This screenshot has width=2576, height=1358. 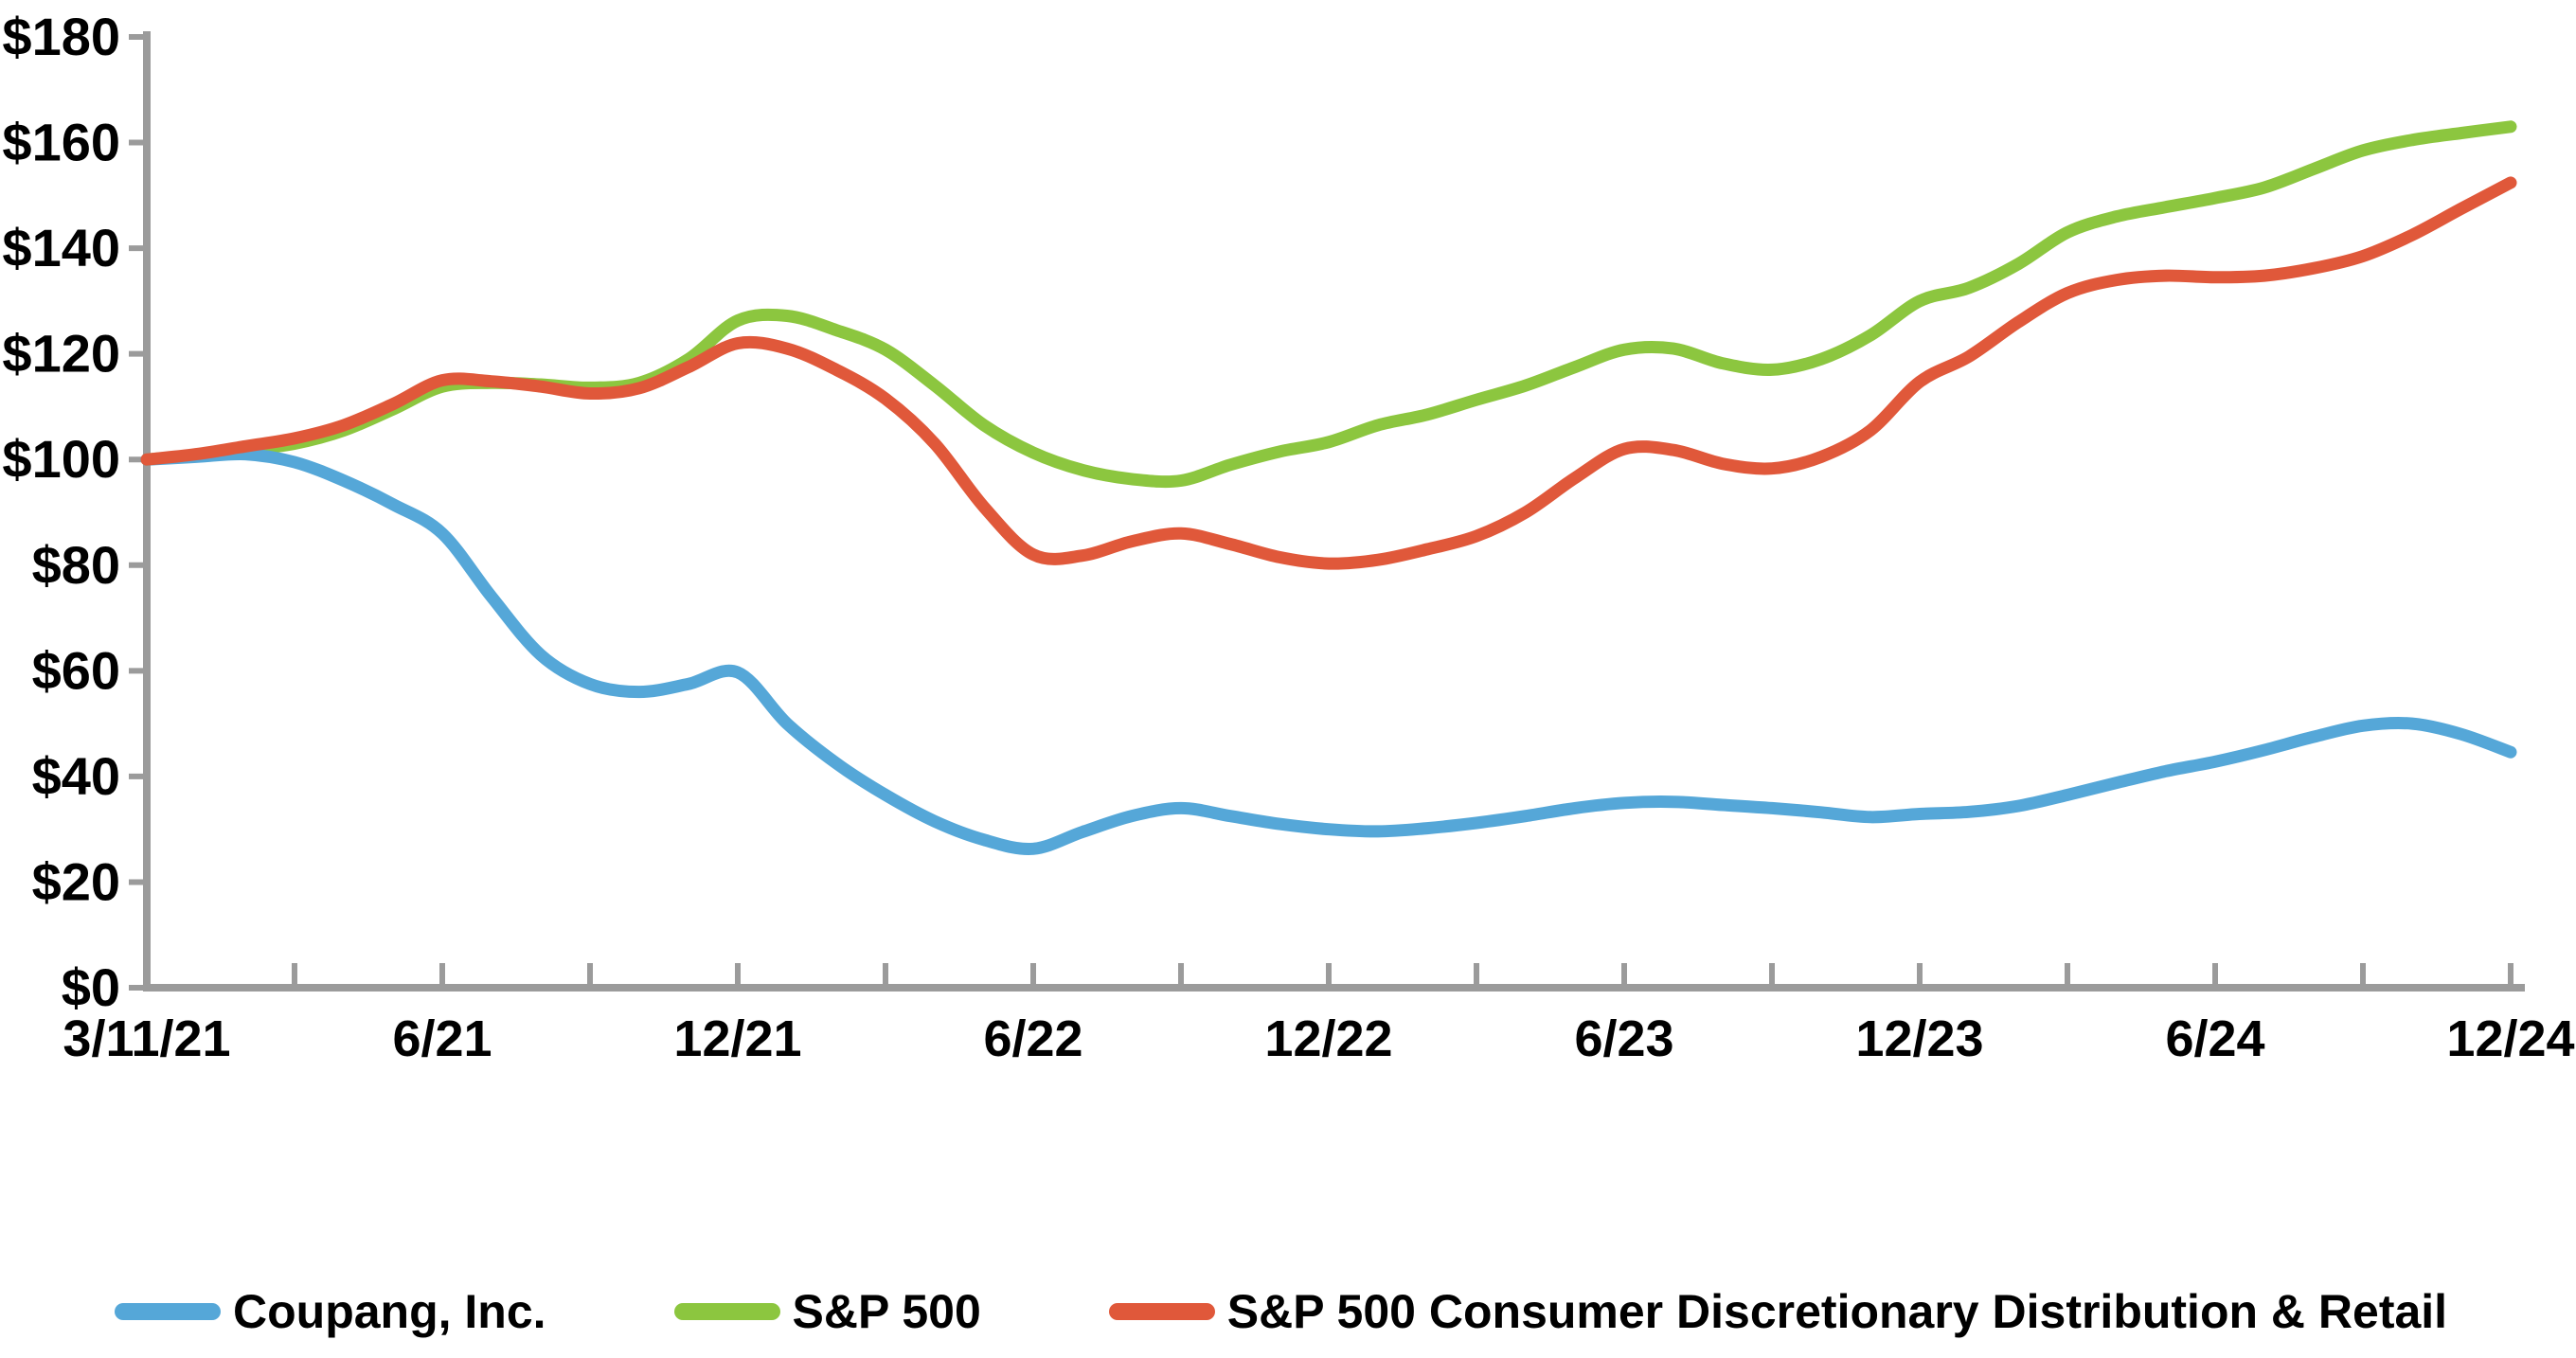 What do you see at coordinates (76, 565) in the screenshot?
I see `y-axis-label: $80` at bounding box center [76, 565].